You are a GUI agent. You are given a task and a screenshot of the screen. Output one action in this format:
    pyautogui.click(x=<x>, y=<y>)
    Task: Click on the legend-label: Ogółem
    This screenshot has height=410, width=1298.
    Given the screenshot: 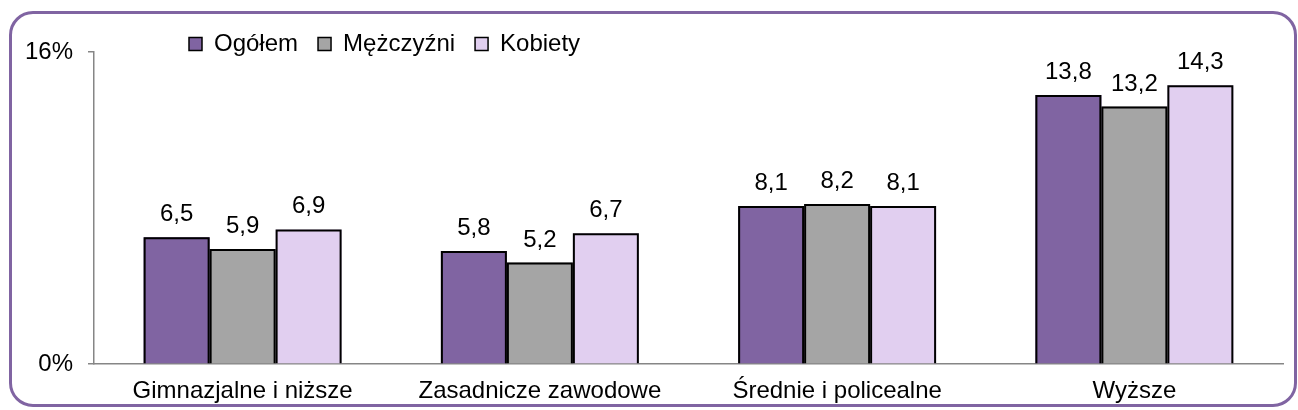 What is the action you would take?
    pyautogui.click(x=256, y=42)
    